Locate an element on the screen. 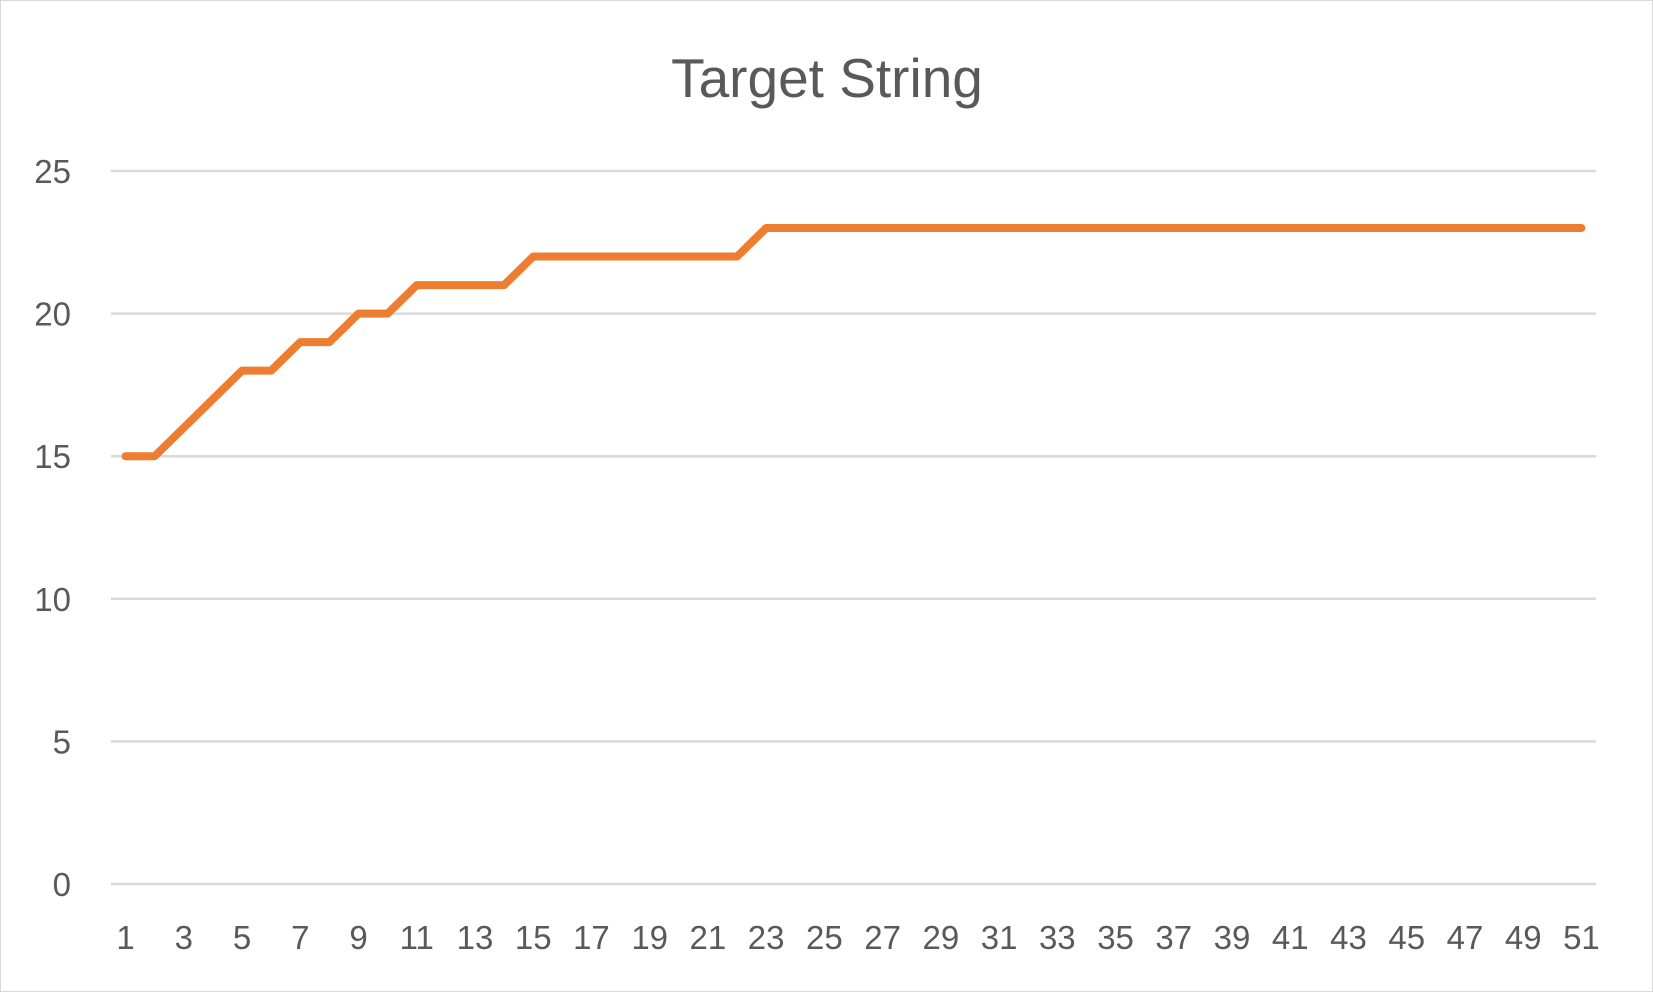  x-tick-label: 29 is located at coordinates (940, 937).